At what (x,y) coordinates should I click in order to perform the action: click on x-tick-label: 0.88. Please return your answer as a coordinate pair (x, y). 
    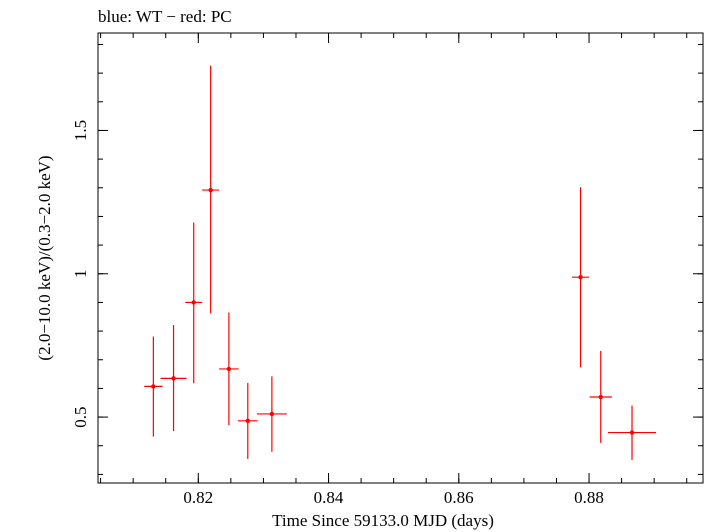
    Looking at the image, I should click on (589, 497).